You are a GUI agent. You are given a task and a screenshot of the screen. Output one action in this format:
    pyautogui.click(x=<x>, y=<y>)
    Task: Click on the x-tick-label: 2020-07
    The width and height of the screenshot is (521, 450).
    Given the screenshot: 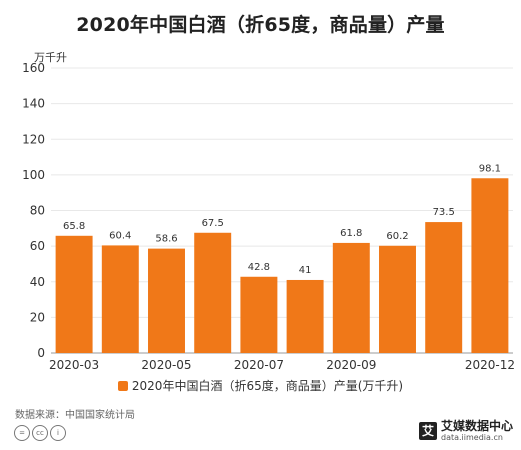 What is the action you would take?
    pyautogui.click(x=259, y=365)
    